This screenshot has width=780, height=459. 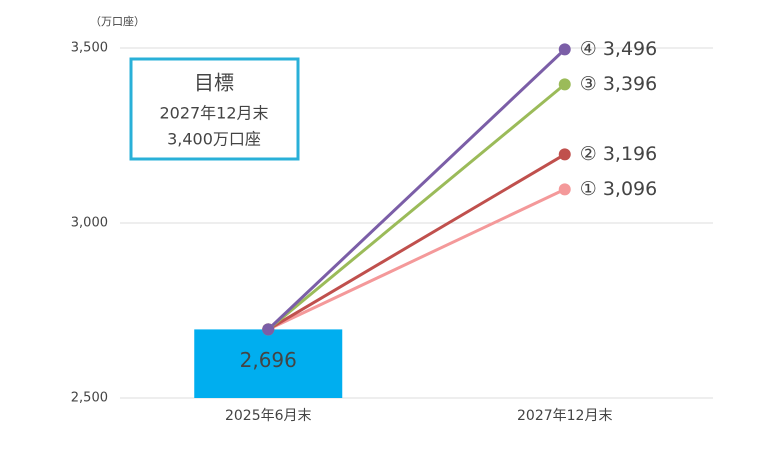 I want to click on point-value-label: ② 3,196, so click(x=618, y=154).